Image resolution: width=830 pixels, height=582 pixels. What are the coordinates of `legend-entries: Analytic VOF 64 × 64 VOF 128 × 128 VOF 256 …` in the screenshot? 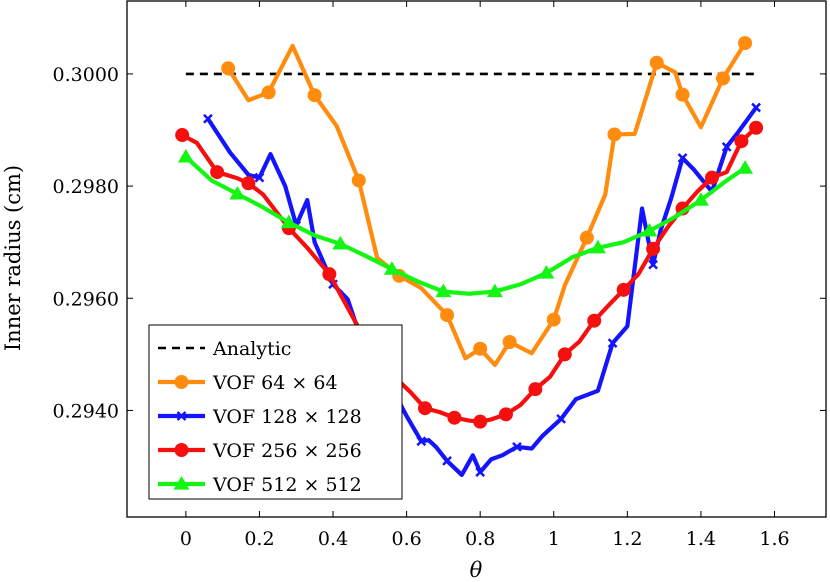 It's located at (260, 417).